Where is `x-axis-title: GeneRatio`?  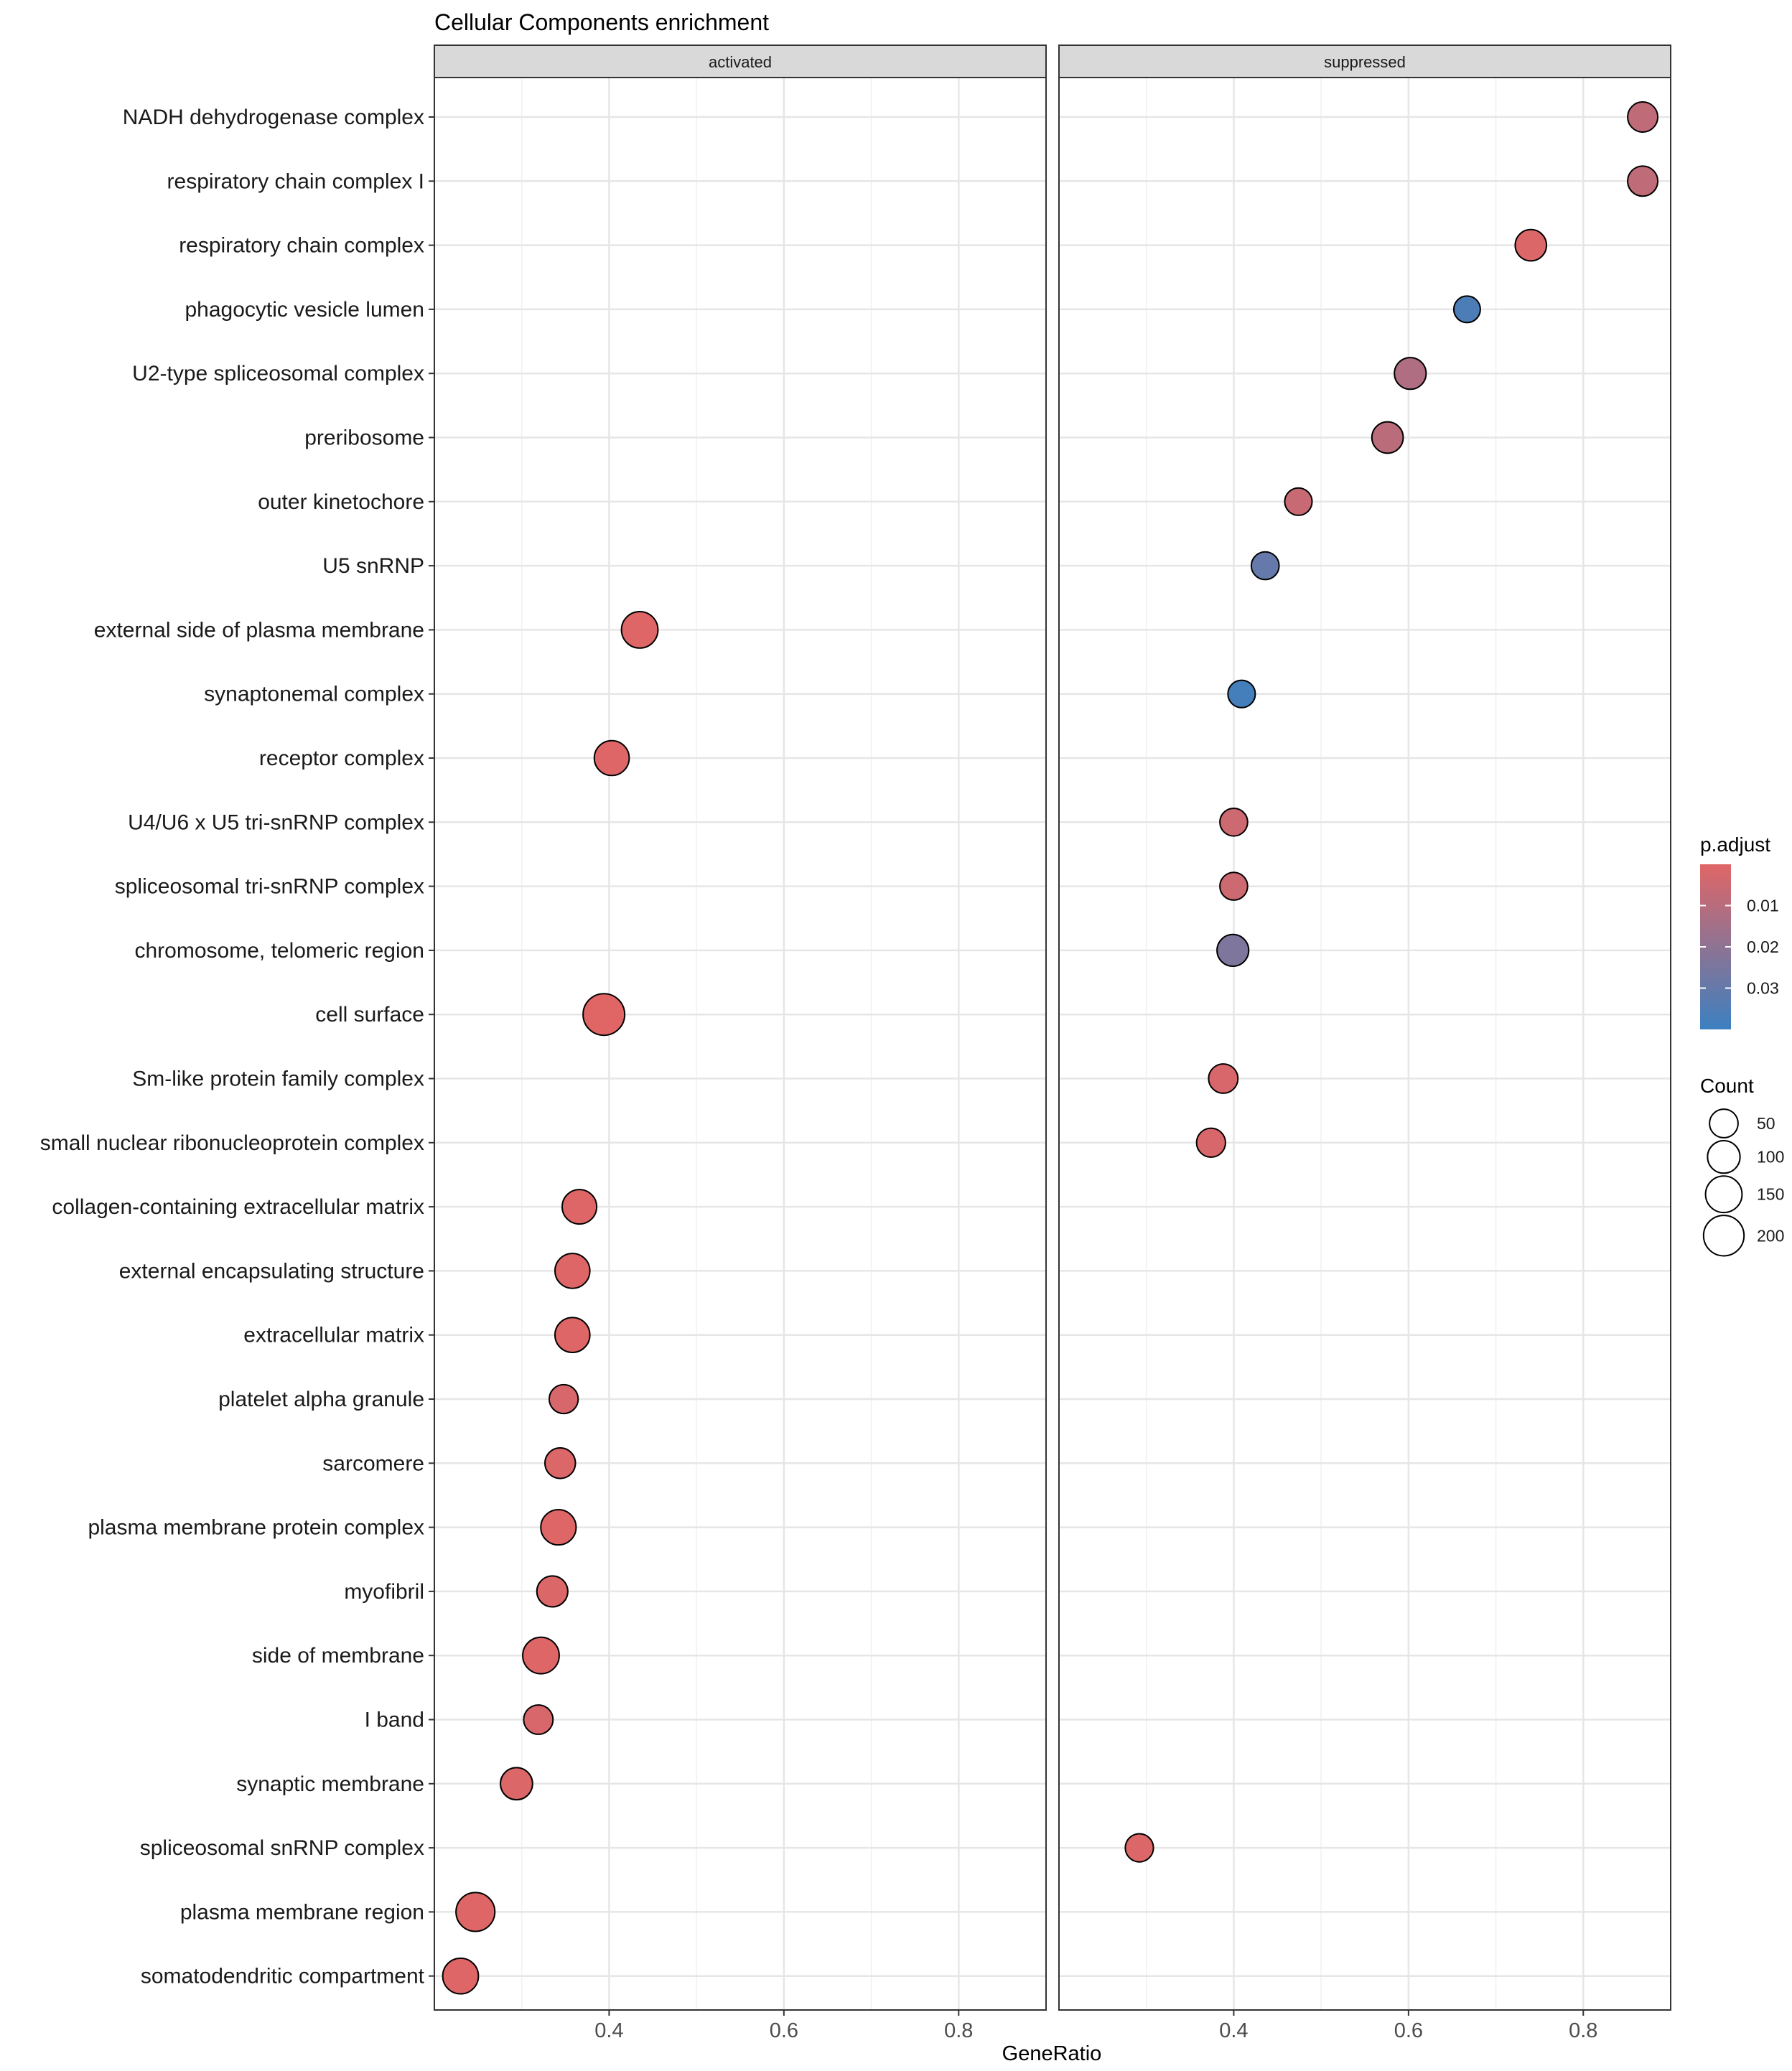
x-axis-title: GeneRatio is located at coordinates (1052, 2053).